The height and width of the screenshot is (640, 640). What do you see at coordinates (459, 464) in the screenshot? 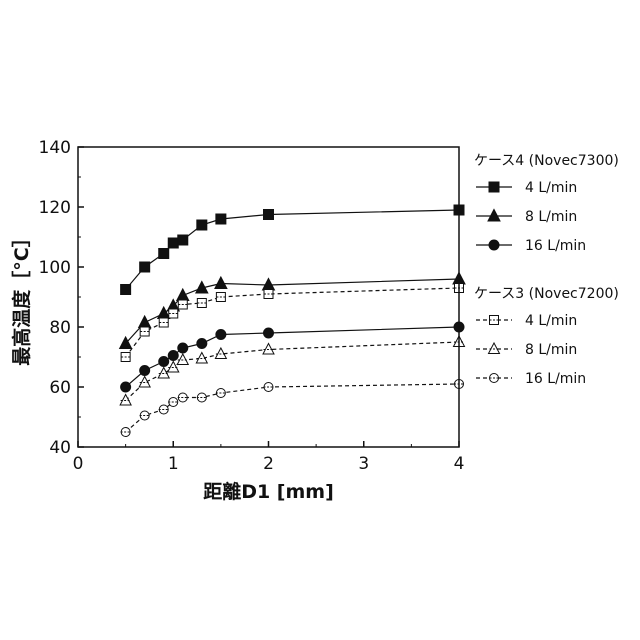
I see `x-tick-label: 4` at bounding box center [459, 464].